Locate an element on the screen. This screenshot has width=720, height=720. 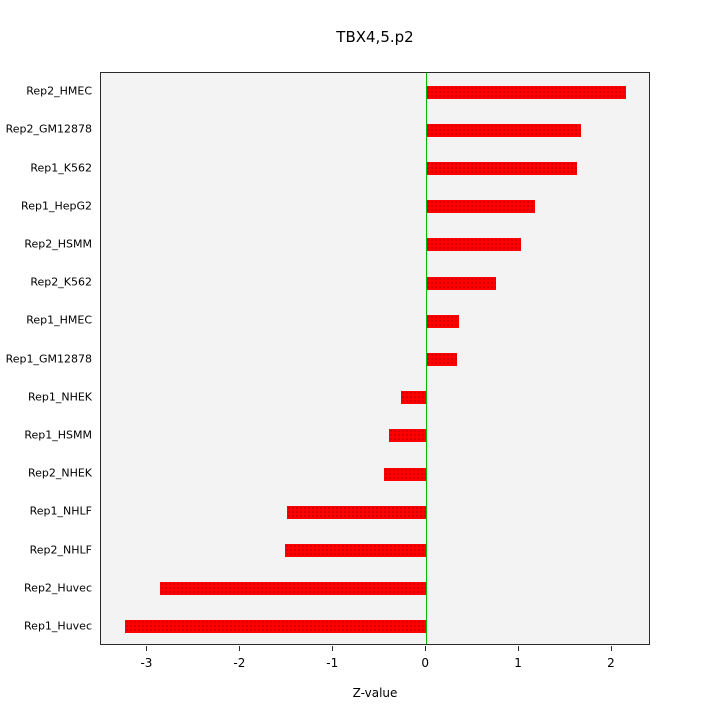
category-label: Rep2_Huvec is located at coordinates (58, 588).